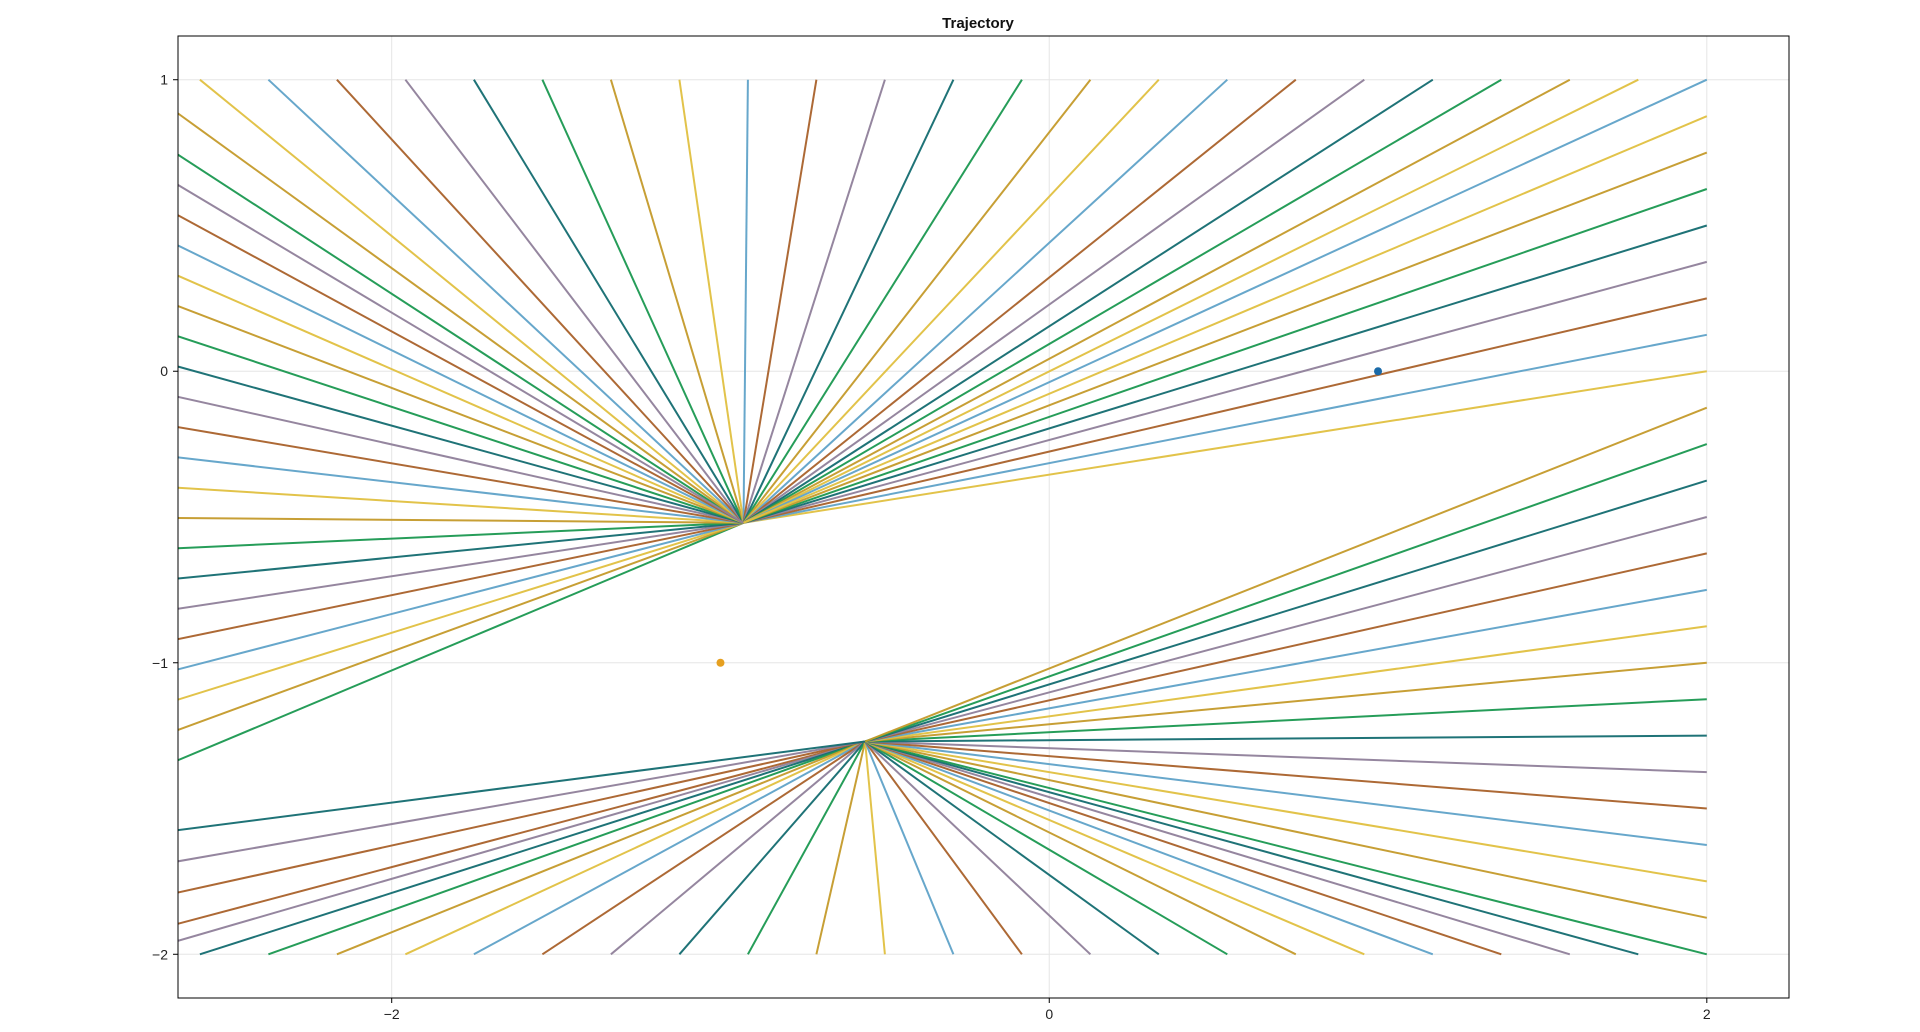 This screenshot has width=1920, height=1032. Describe the element at coordinates (164, 80) in the screenshot. I see `y-tick-label: 1` at that location.